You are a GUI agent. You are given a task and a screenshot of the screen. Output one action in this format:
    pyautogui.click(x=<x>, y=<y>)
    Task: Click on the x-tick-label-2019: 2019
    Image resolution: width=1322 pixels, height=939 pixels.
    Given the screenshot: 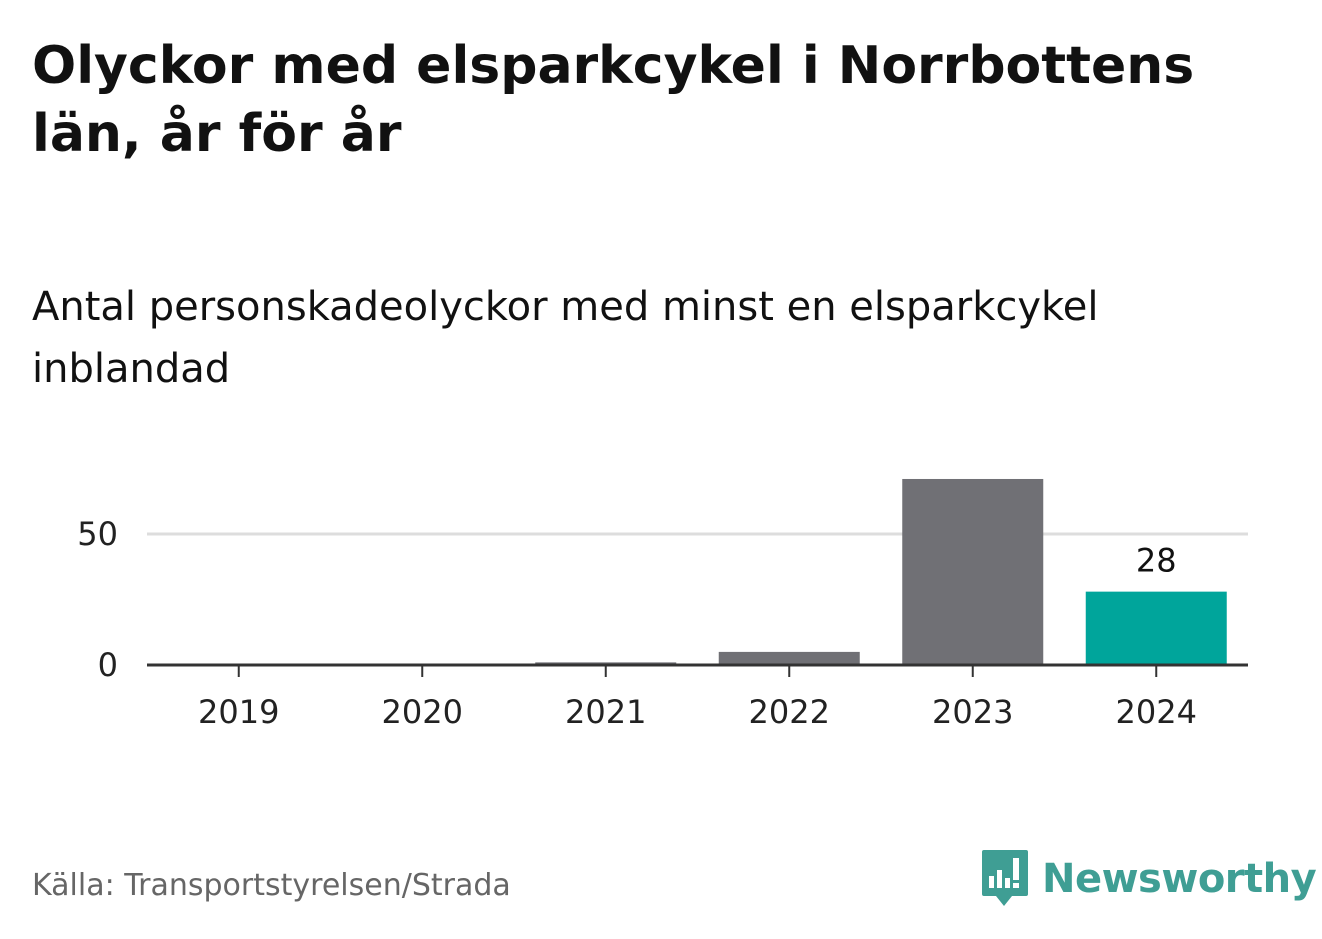 What is the action you would take?
    pyautogui.click(x=238, y=712)
    